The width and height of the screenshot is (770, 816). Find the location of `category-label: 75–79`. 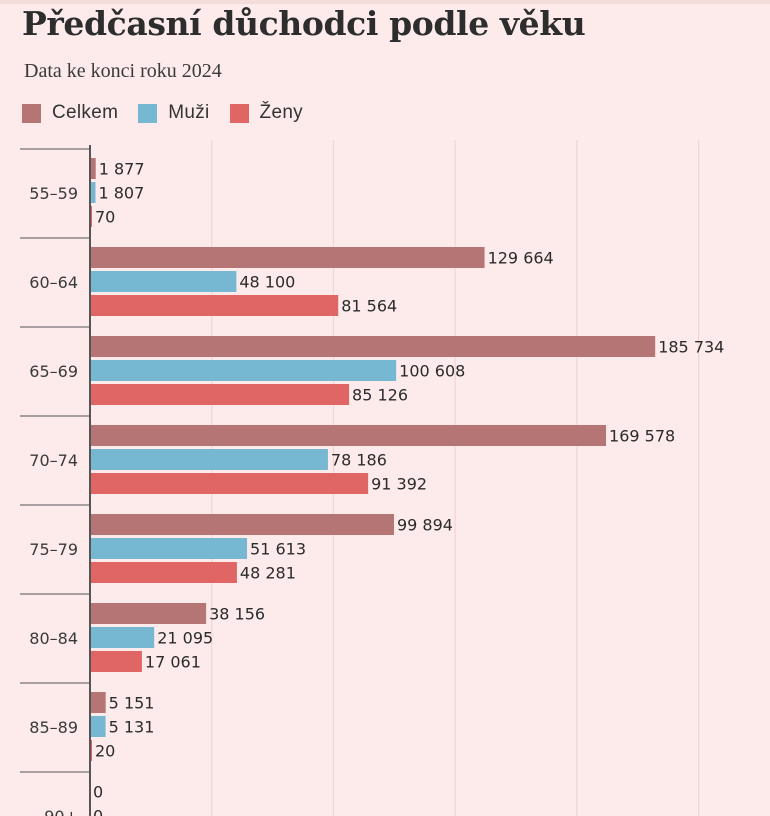

category-label: 75–79 is located at coordinates (53, 549).